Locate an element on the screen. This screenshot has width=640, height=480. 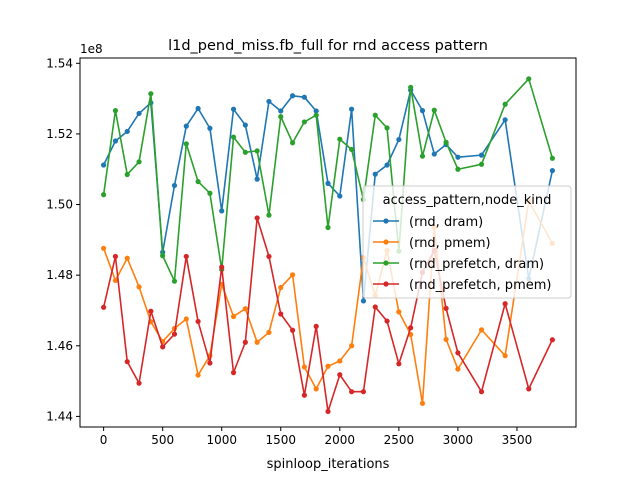
x-tick-label: 3000 is located at coordinates (458, 440).